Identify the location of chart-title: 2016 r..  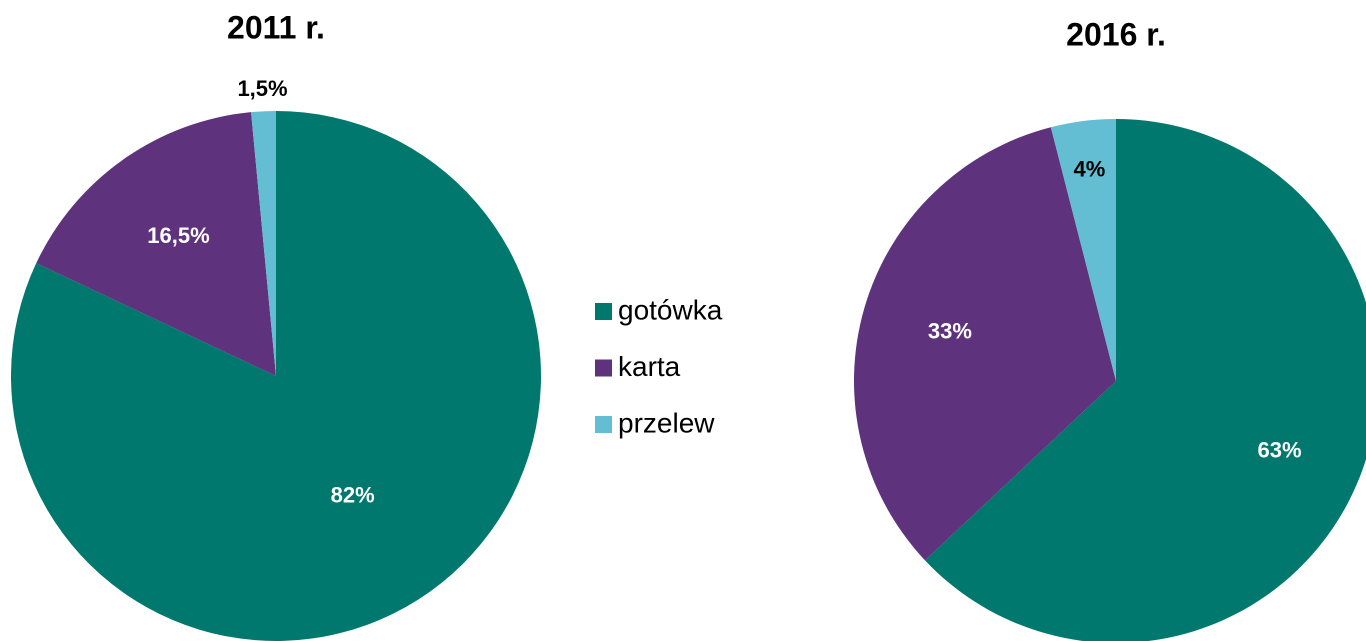
(1116, 34).